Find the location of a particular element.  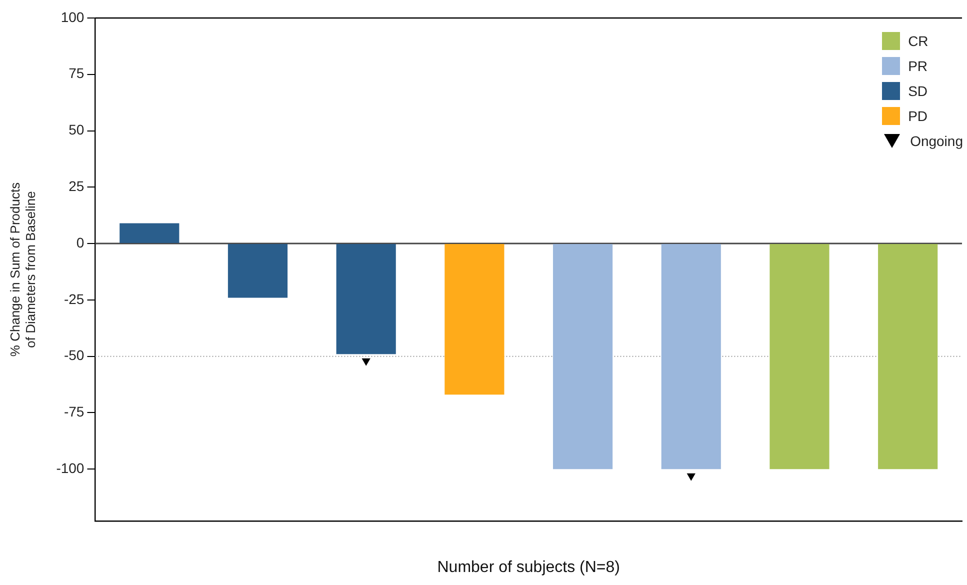

y-tick-label: -100 is located at coordinates (70, 468).